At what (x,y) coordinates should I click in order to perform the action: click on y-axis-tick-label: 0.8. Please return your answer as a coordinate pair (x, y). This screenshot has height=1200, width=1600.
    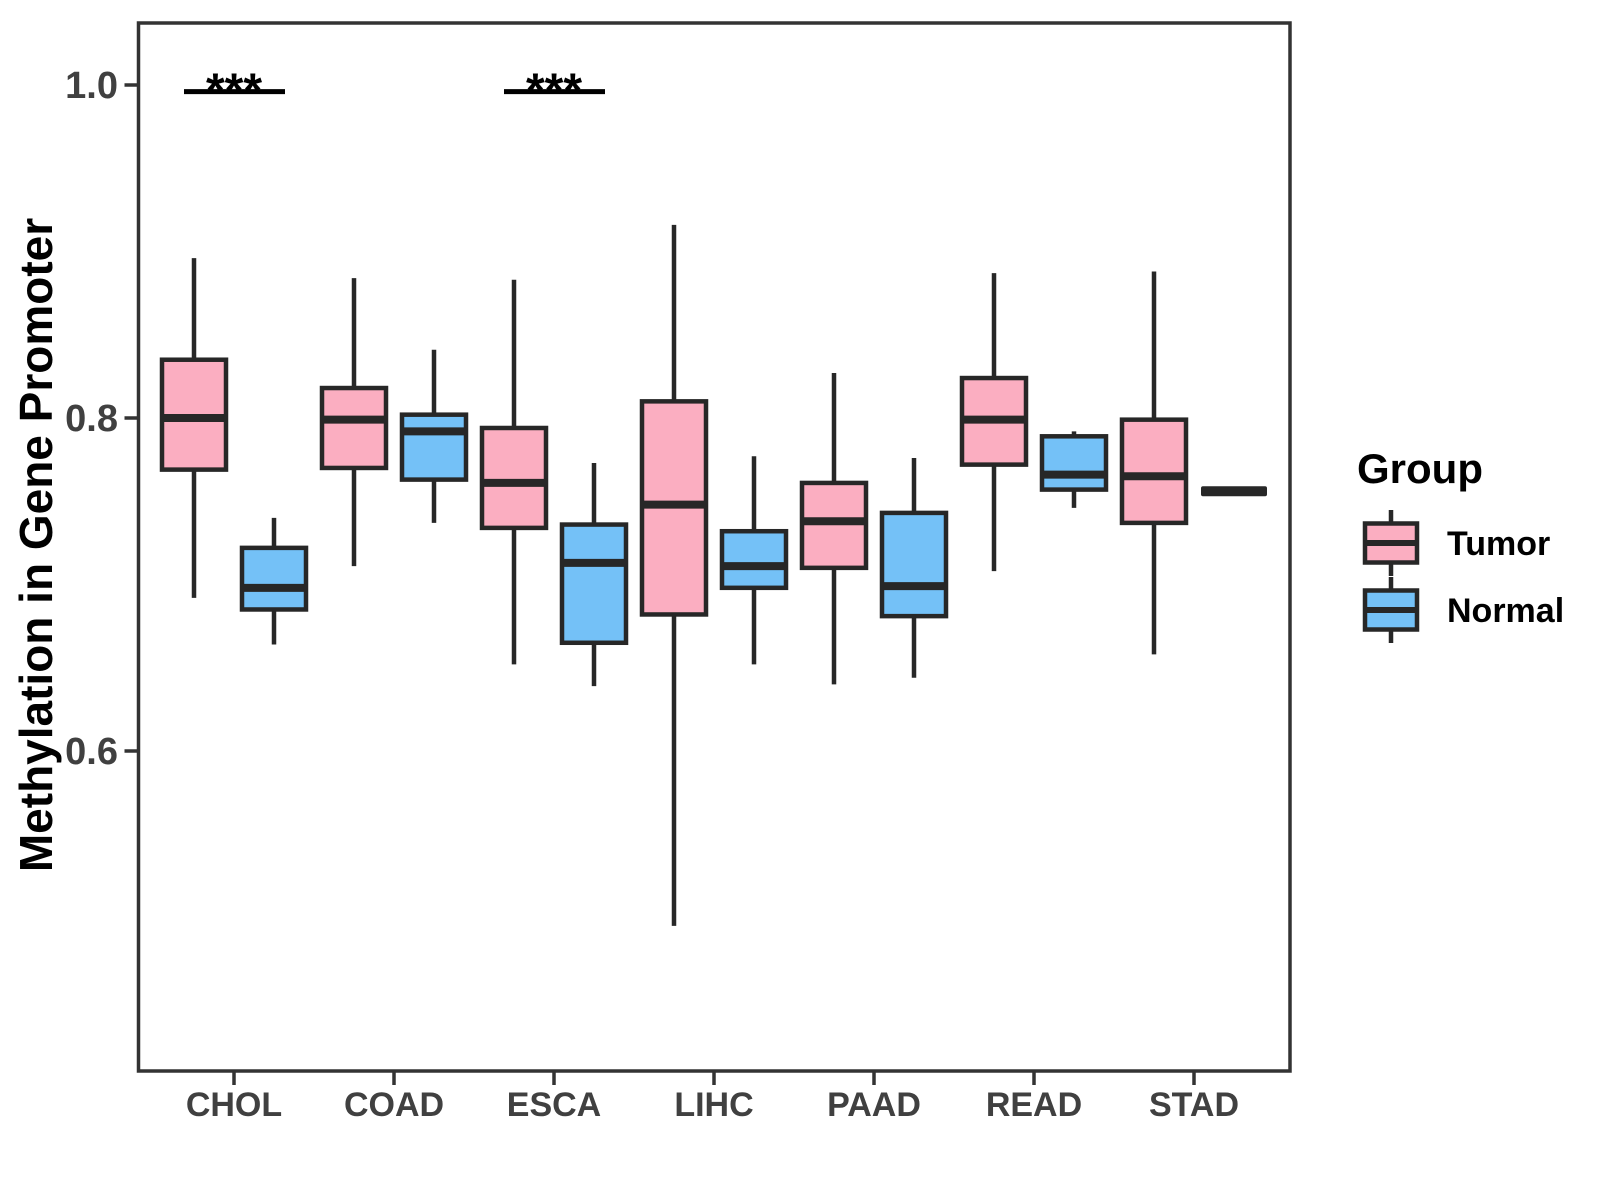
    Looking at the image, I should click on (91, 419).